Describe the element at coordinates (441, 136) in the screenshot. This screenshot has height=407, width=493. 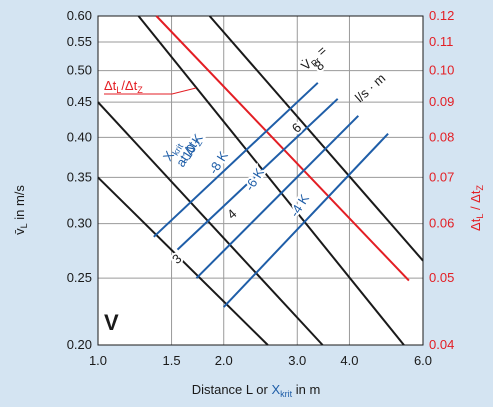
I see `y-right-tick-label: 0.08` at that location.